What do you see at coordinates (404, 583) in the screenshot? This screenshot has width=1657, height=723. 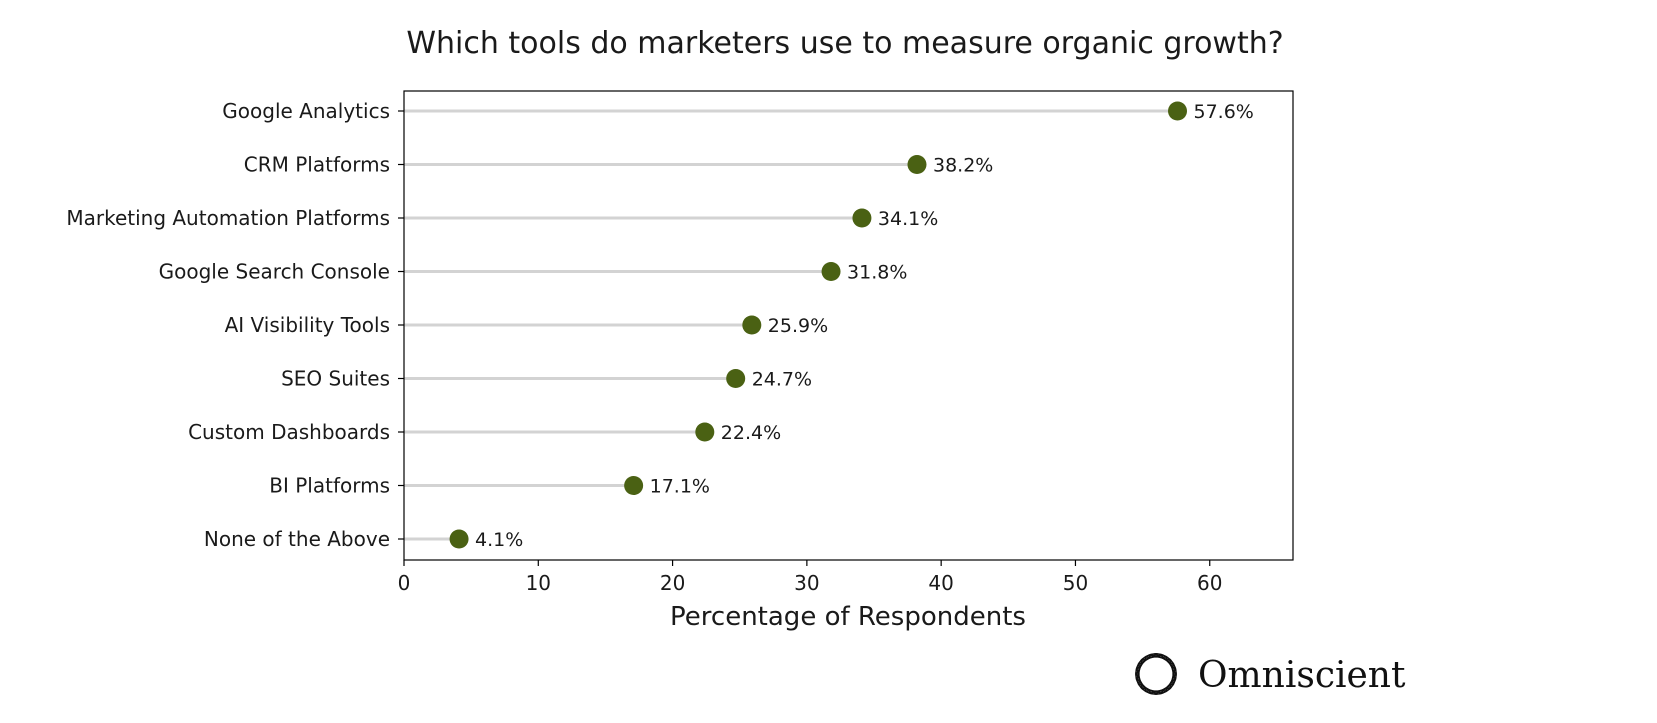 I see `x-tick-label: 0` at bounding box center [404, 583].